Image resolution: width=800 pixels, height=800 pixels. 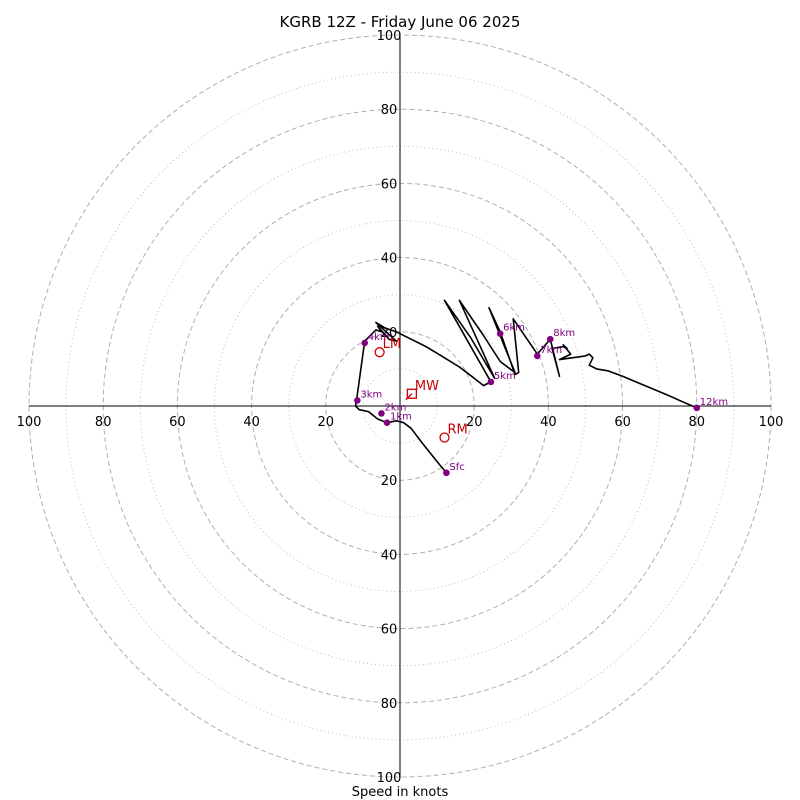 What do you see at coordinates (400, 792) in the screenshot?
I see `x-axis-label: Speed in knots` at bounding box center [400, 792].